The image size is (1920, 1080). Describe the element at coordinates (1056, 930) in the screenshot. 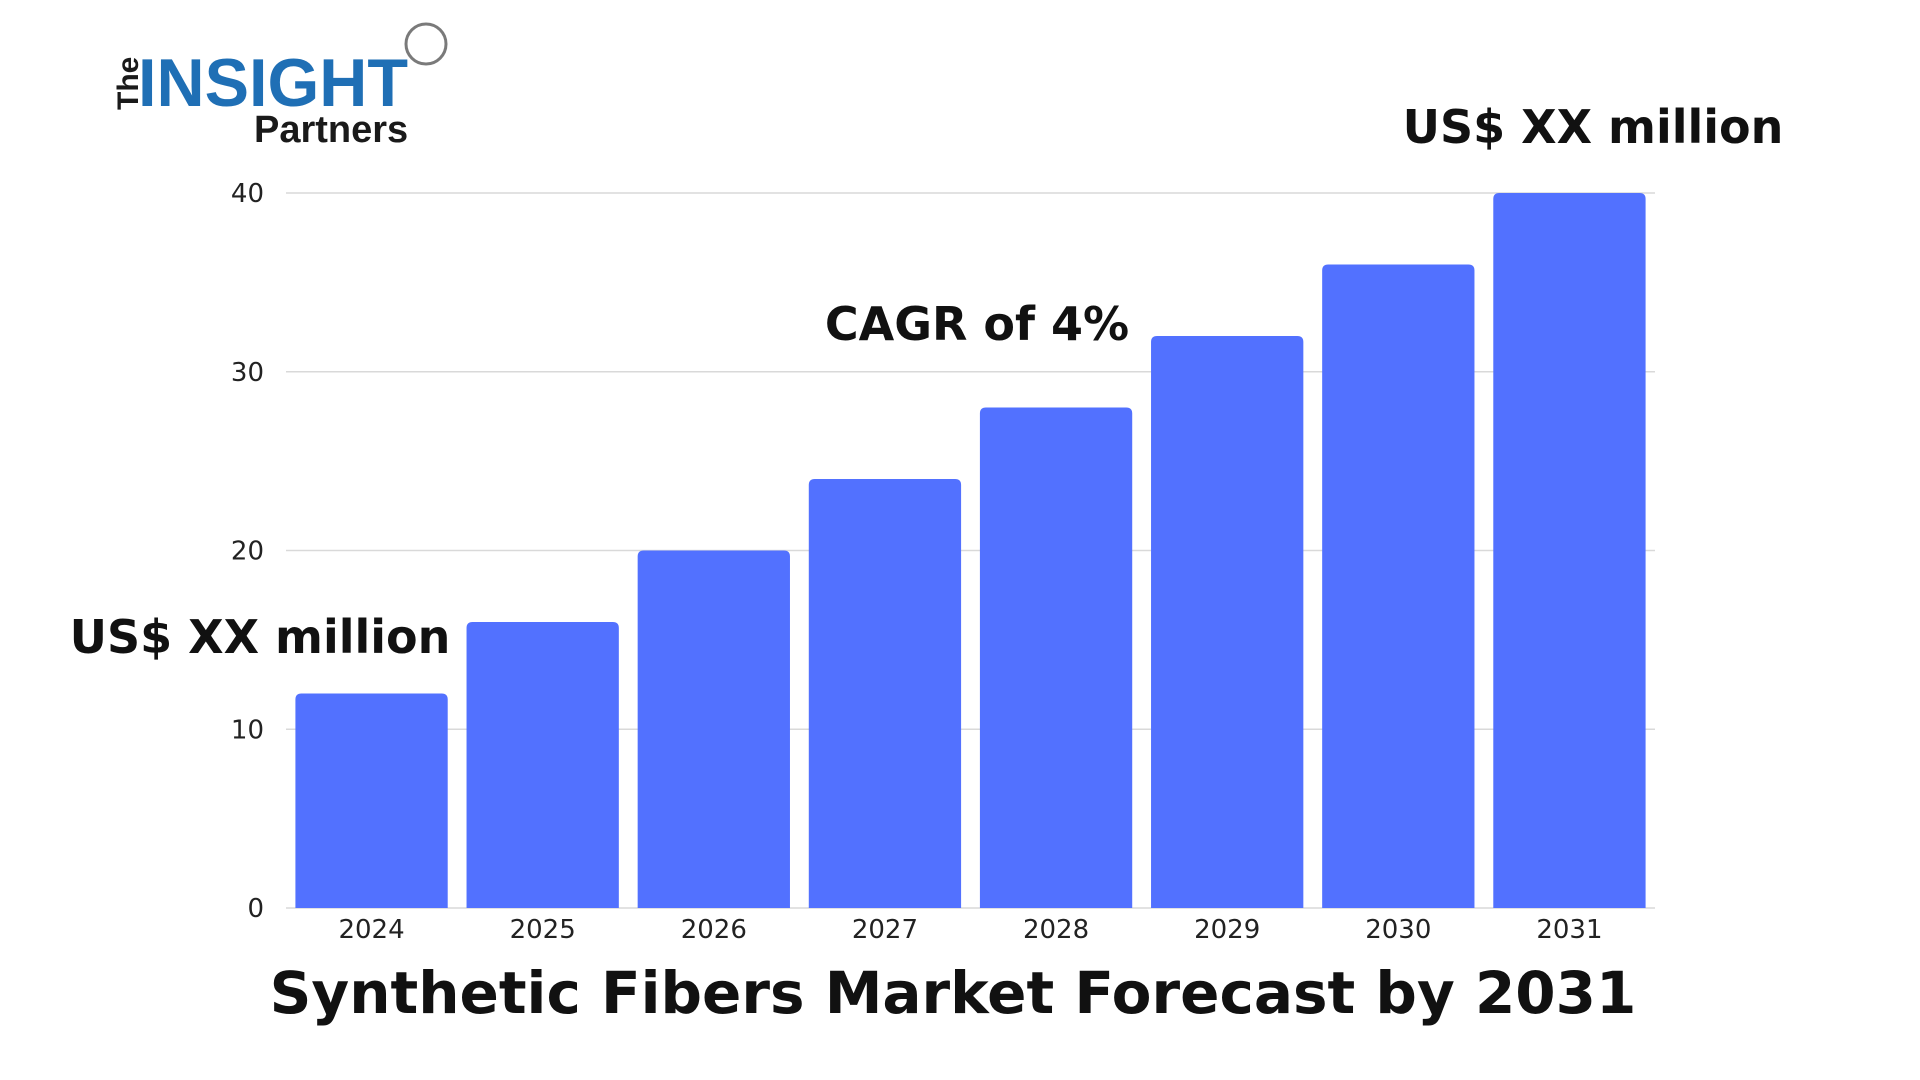

I see `x-tick-label: 2028` at that location.